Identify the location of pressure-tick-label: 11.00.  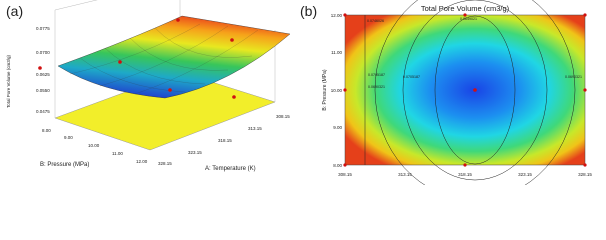
(117, 153).